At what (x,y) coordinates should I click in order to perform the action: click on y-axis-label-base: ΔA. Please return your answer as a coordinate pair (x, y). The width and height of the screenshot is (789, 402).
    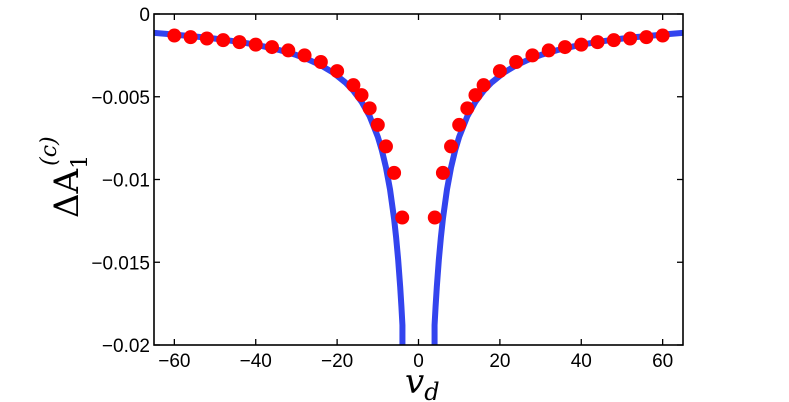
    Looking at the image, I should click on (67, 193).